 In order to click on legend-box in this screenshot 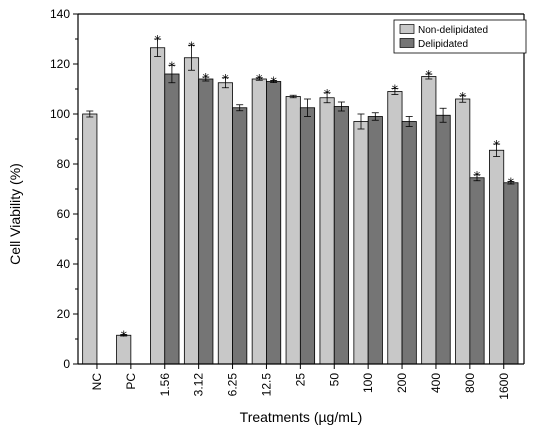, I will do `click(460, 36)`.